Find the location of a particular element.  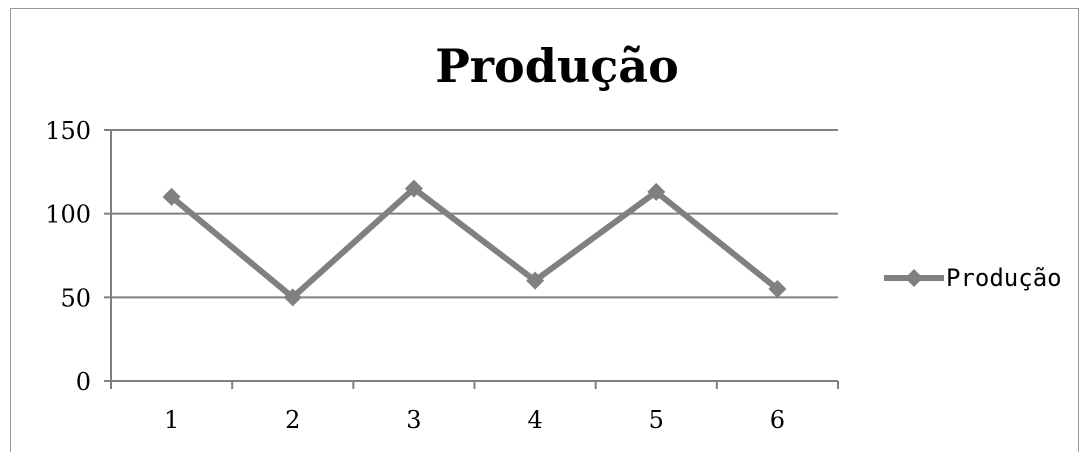

series-line is located at coordinates (474, 243).